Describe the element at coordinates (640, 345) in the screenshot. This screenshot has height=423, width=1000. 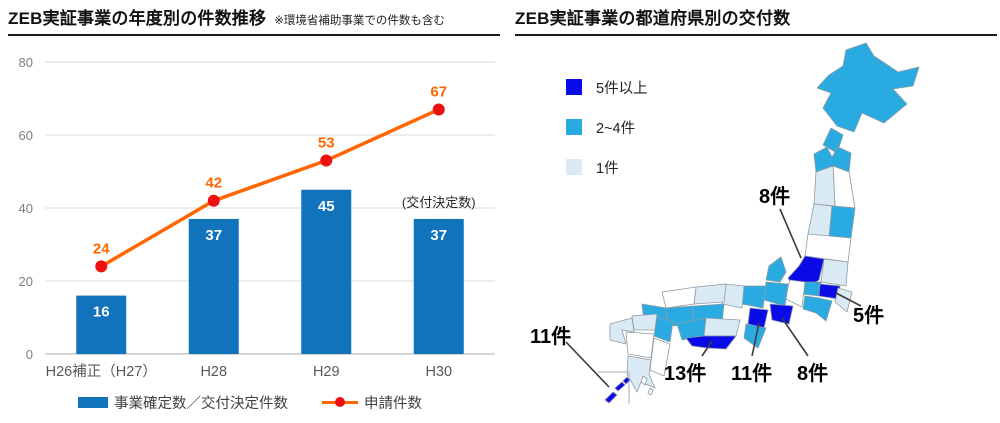
I see `region-kumamoto` at that location.